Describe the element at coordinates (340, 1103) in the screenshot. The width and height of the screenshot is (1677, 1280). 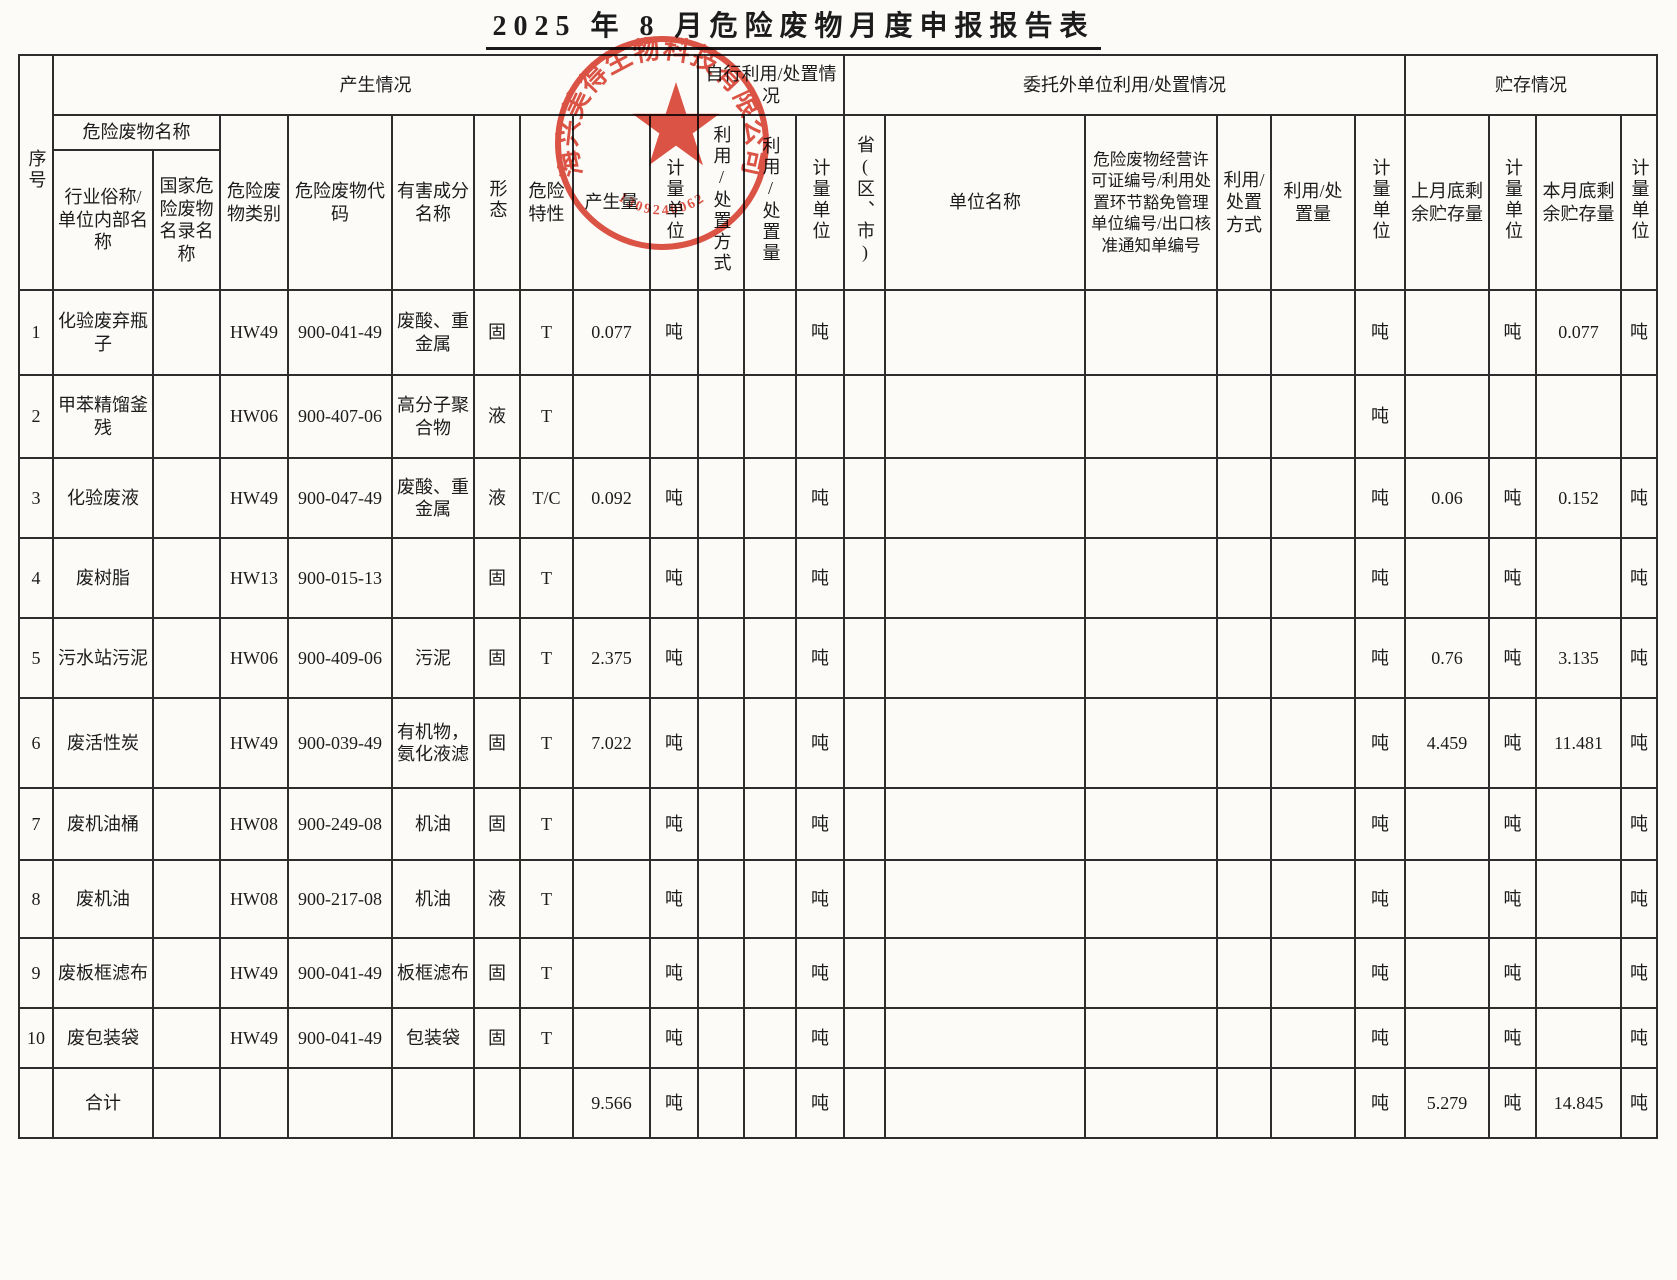
I see `cell-code` at that location.